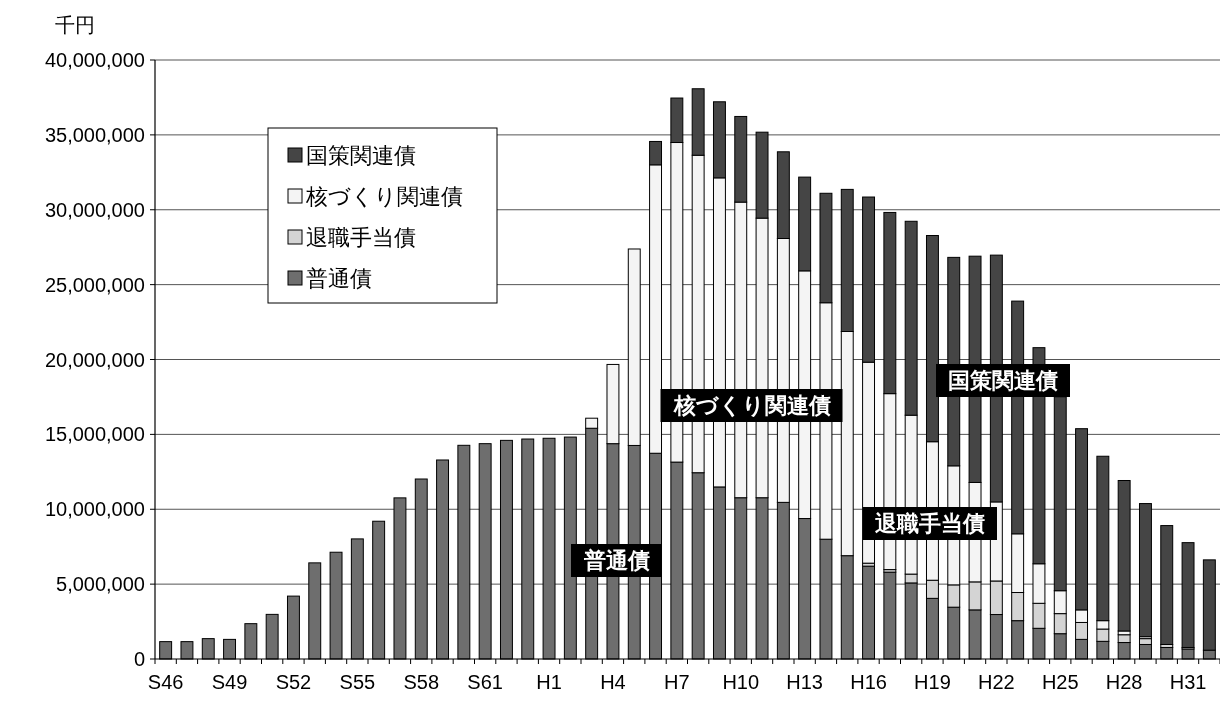 This screenshot has height=713, width=1220. What do you see at coordinates (339, 278) in the screenshot?
I see `legend-label: 普通債` at bounding box center [339, 278].